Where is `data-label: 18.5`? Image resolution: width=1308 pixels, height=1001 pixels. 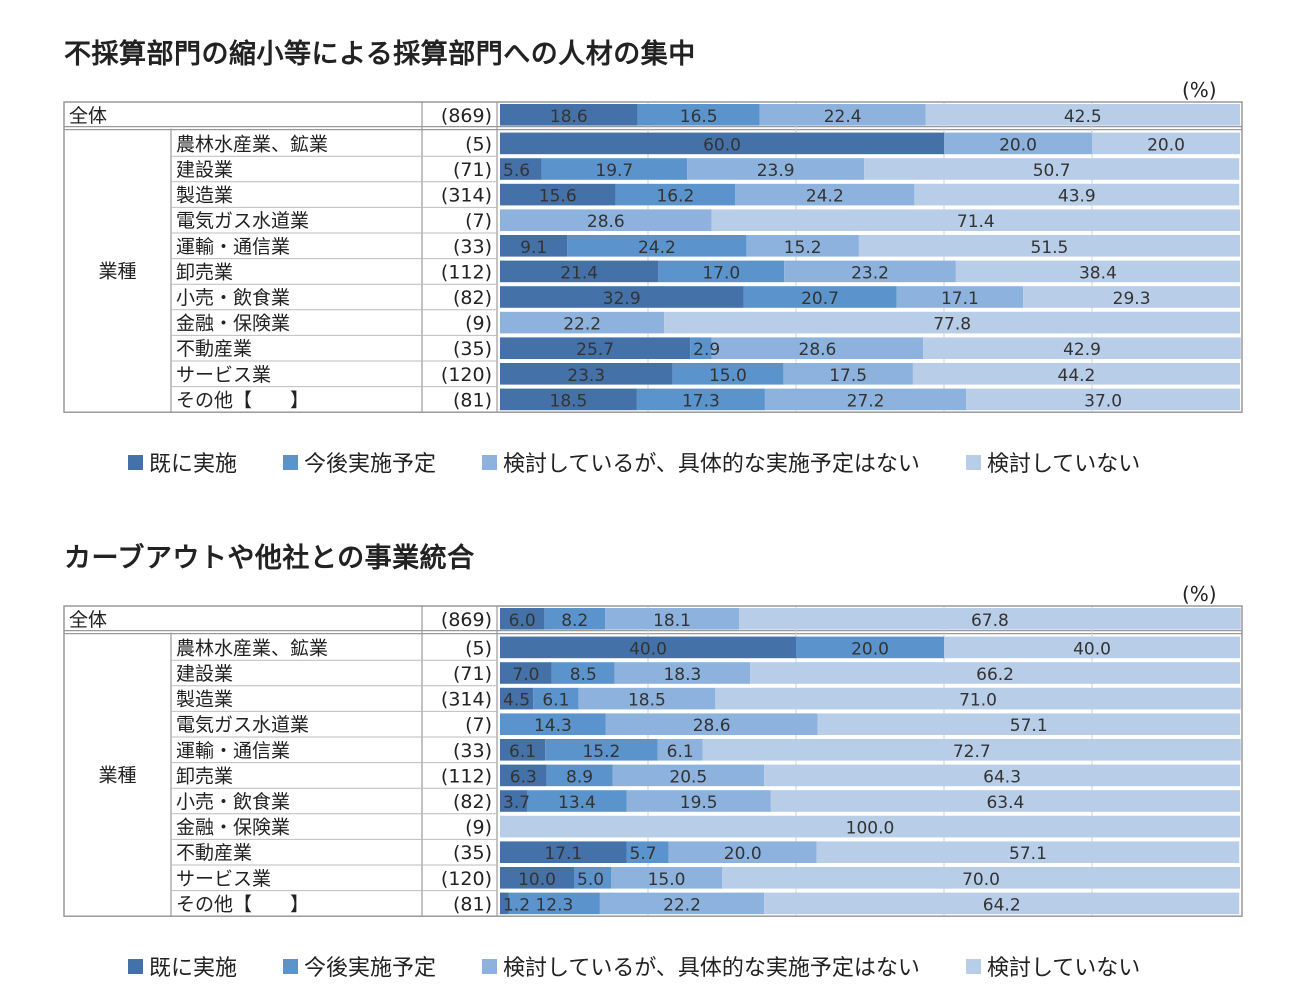 data-label: 18.5 is located at coordinates (569, 401).